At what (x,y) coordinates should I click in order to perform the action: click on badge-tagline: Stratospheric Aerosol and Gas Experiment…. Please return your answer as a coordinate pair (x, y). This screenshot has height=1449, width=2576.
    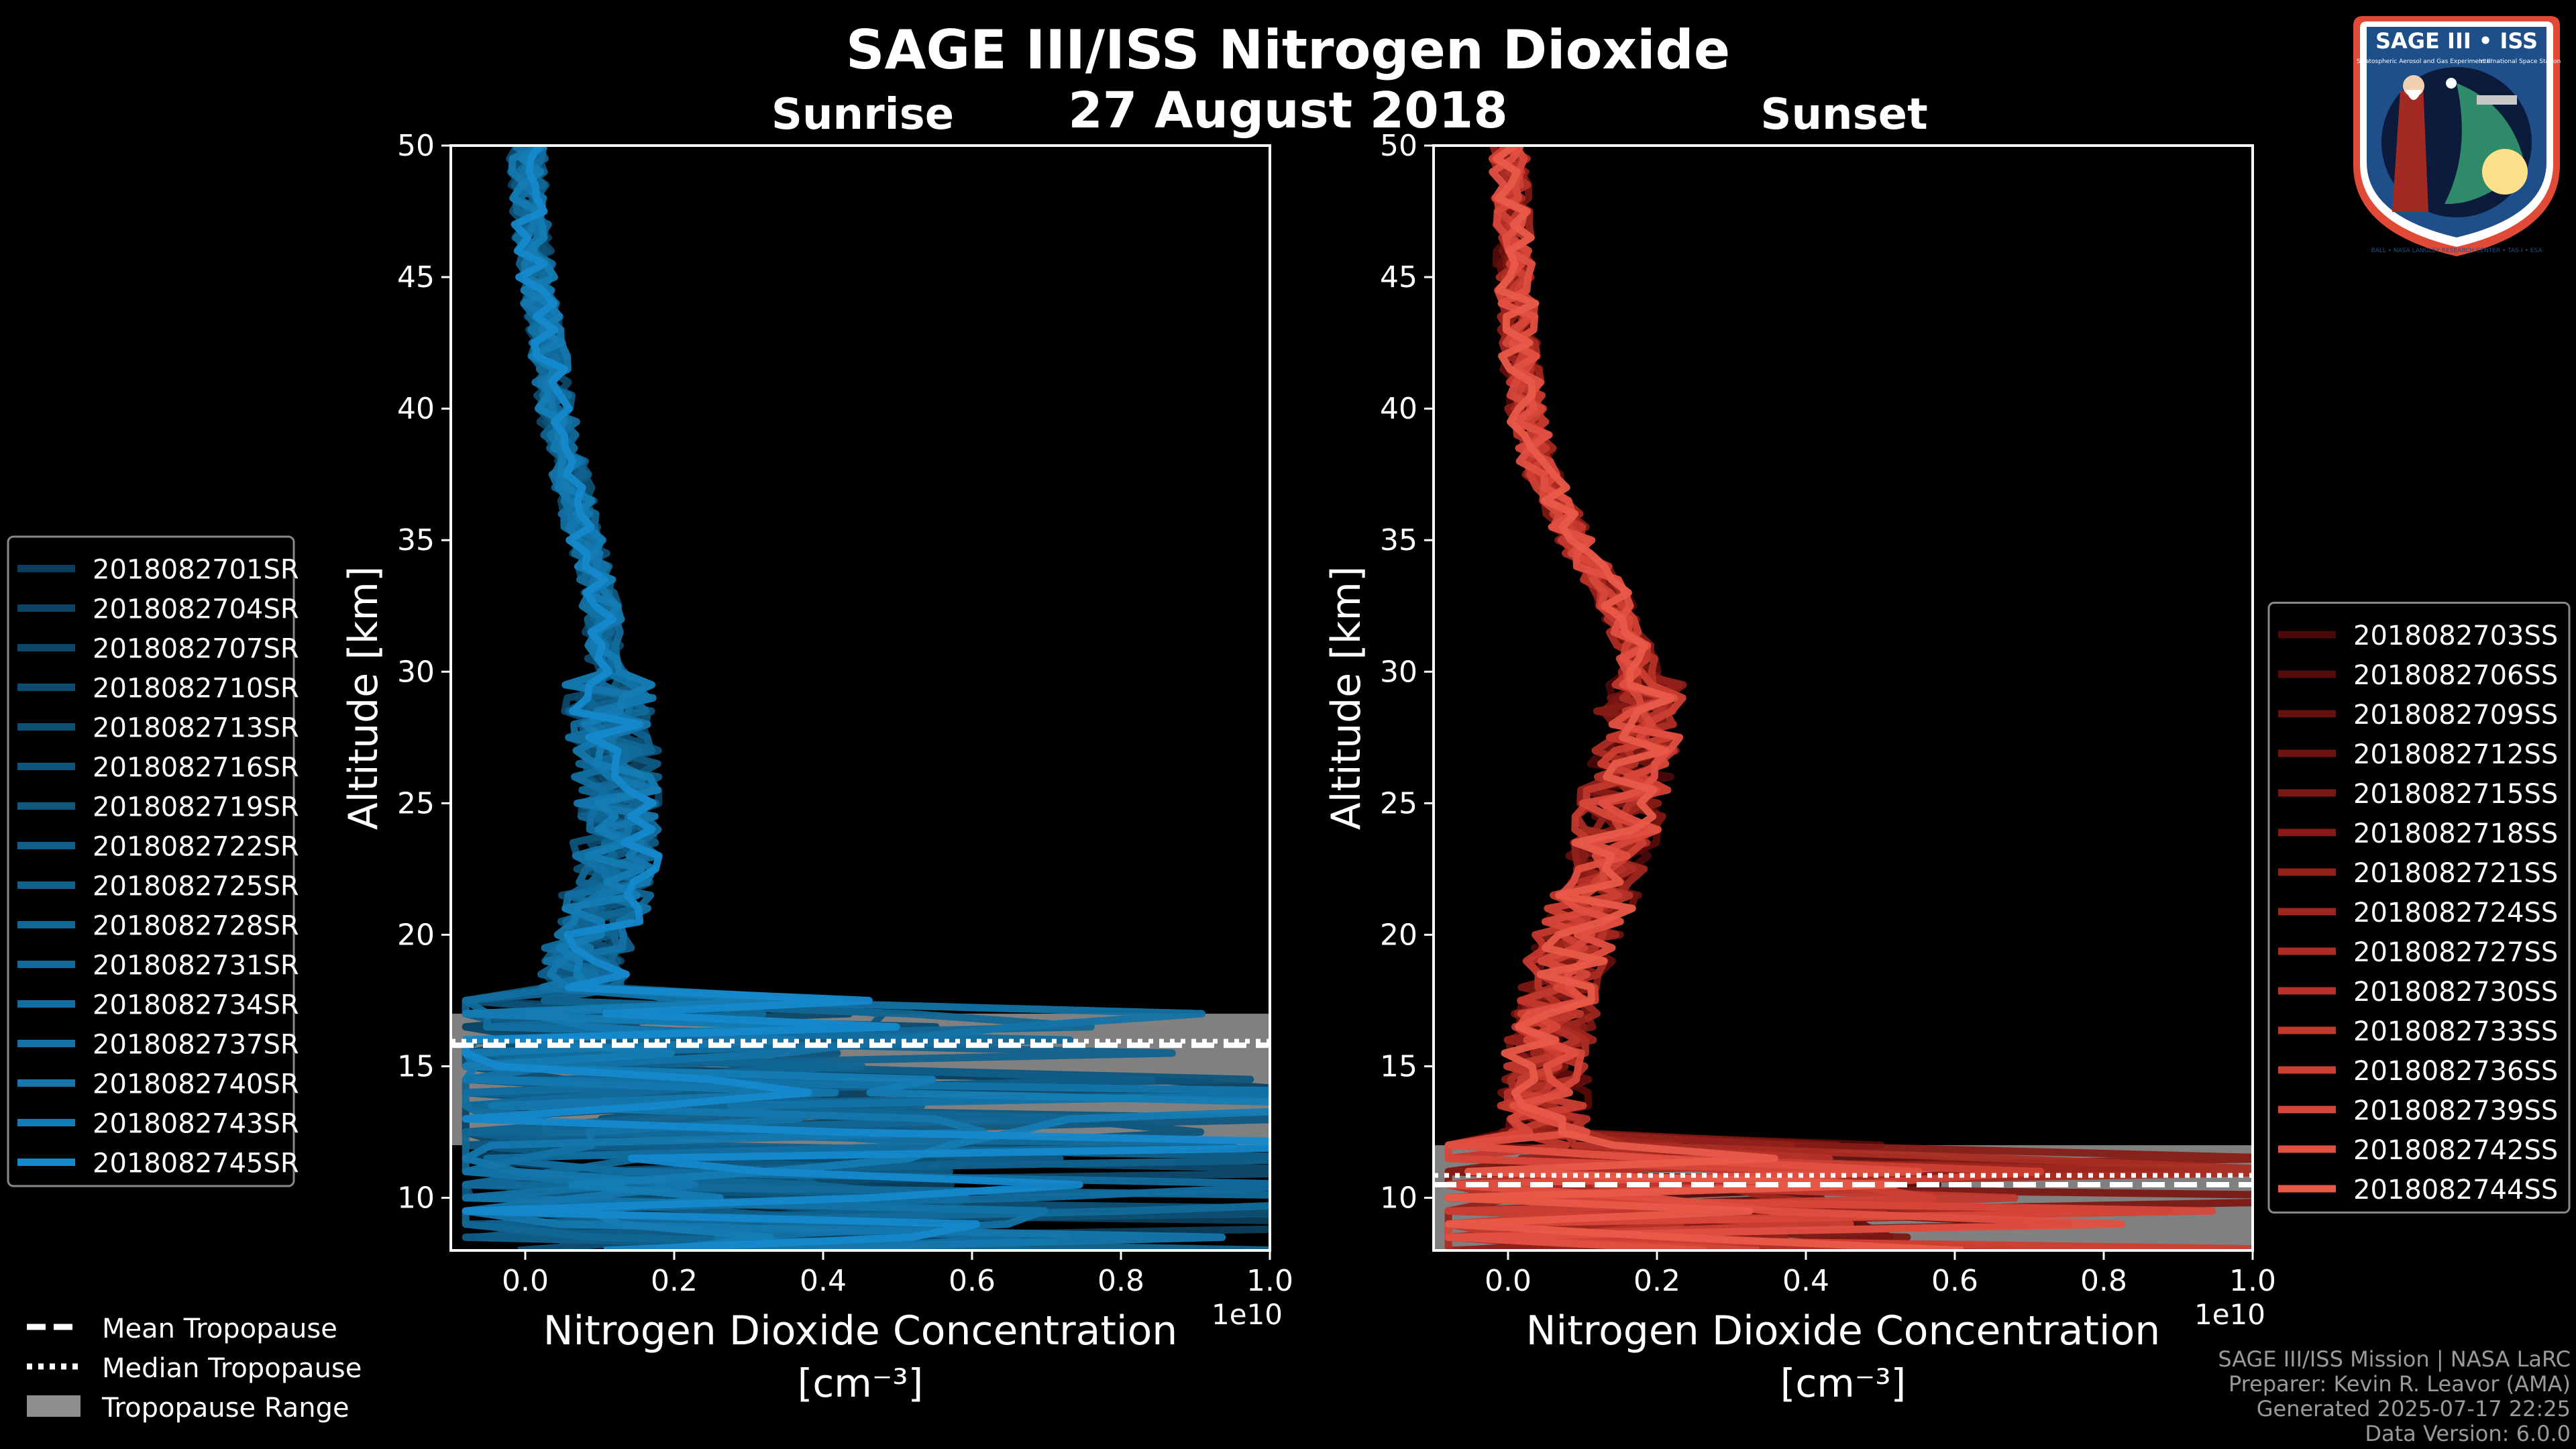
    Looking at the image, I should click on (2424, 61).